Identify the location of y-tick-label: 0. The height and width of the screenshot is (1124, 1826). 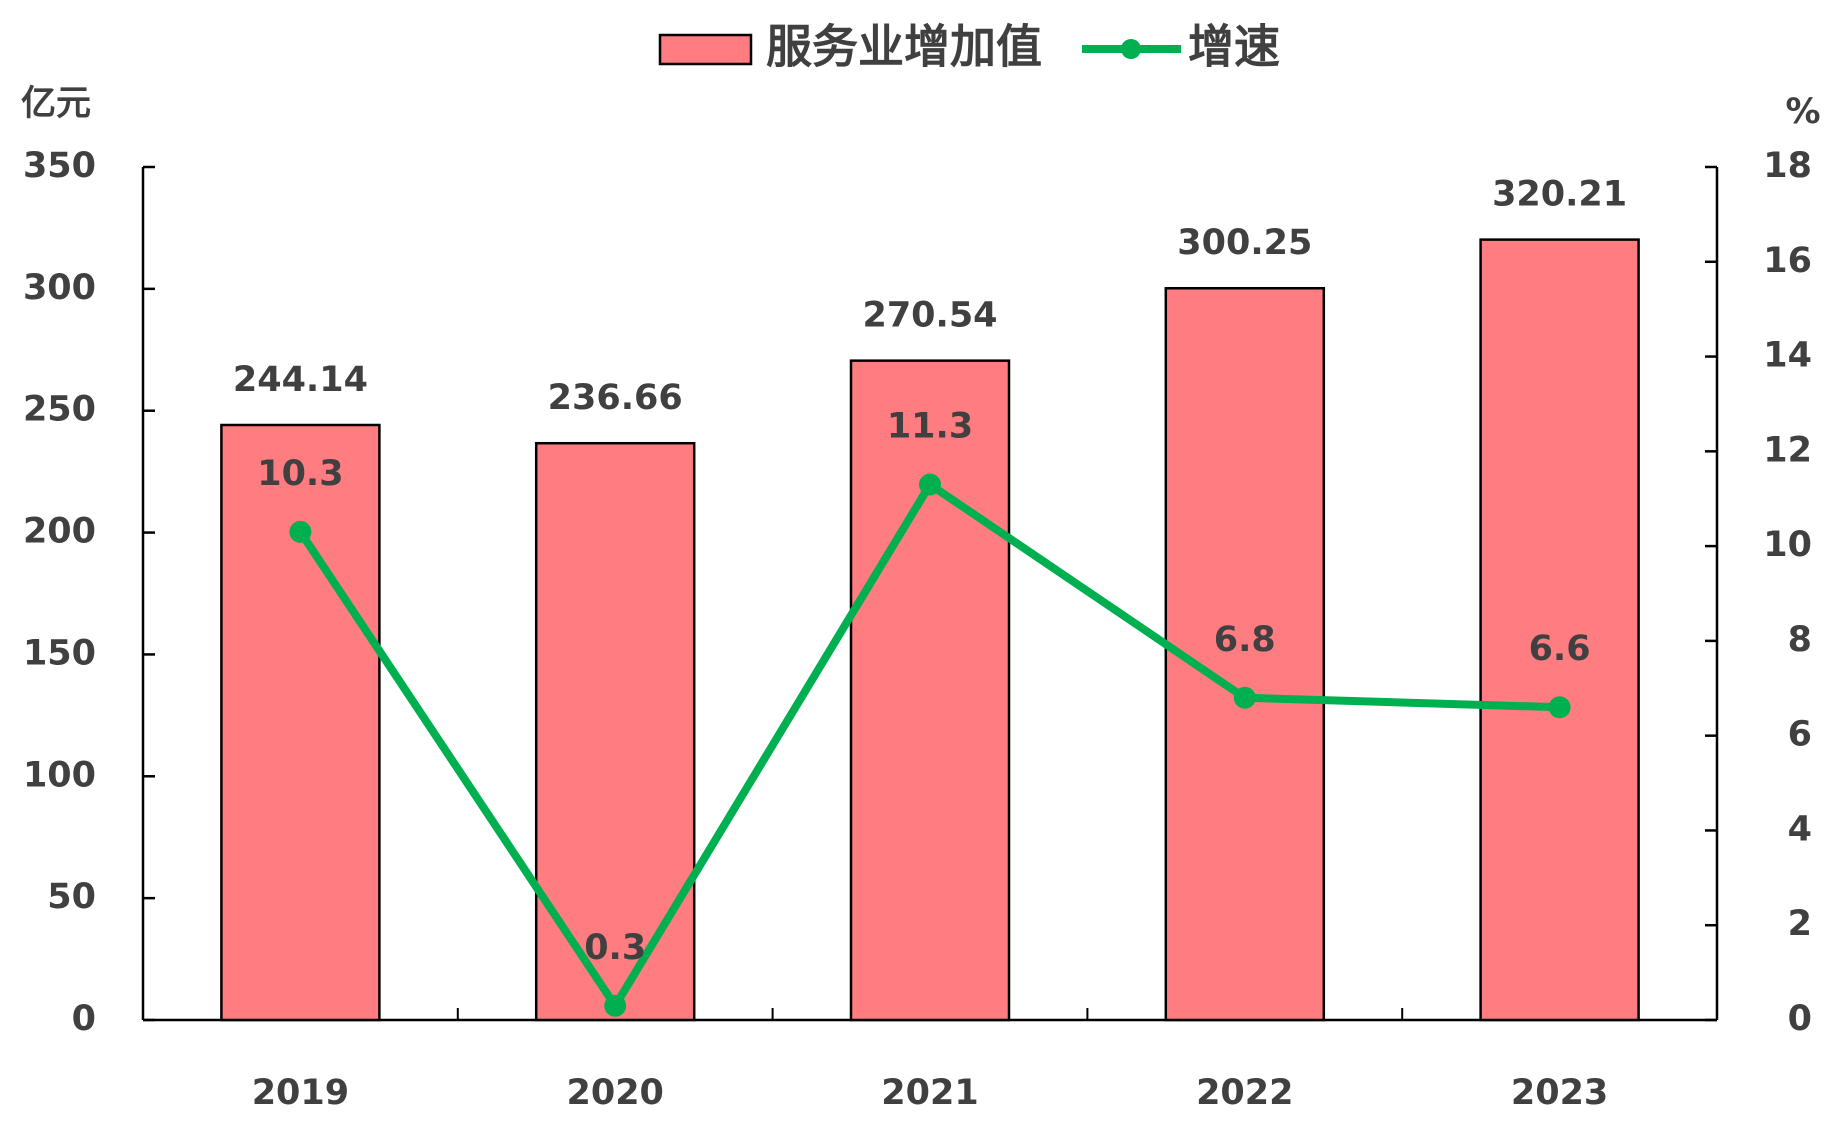
(84, 1019).